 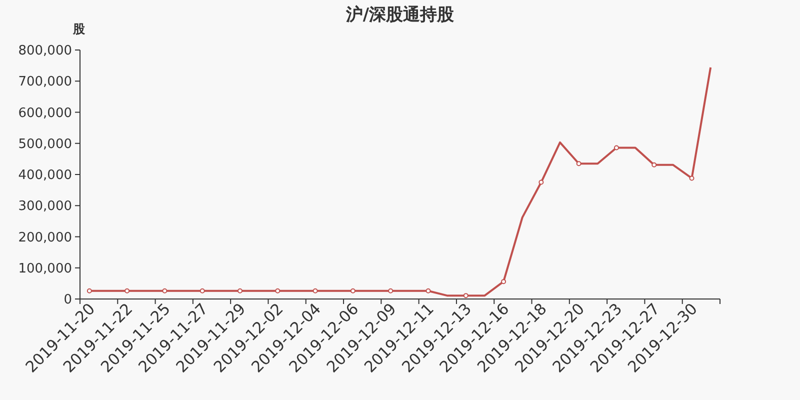 I want to click on y-tick-label: 0, so click(x=68, y=300).